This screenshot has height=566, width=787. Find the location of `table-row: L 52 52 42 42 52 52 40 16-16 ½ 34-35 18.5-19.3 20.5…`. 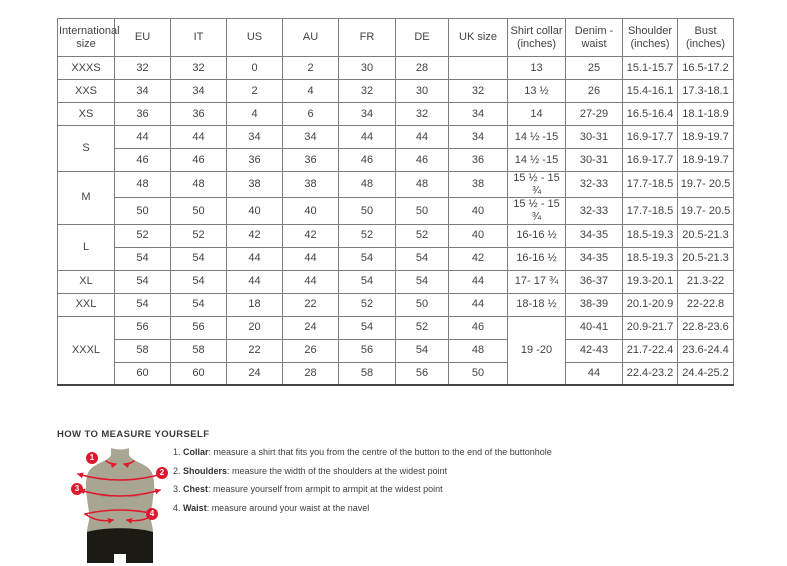

table-row: L 52 52 42 42 52 52 40 16-16 ½ 34-35 18.5-19.3 20.5… is located at coordinates (395, 247).